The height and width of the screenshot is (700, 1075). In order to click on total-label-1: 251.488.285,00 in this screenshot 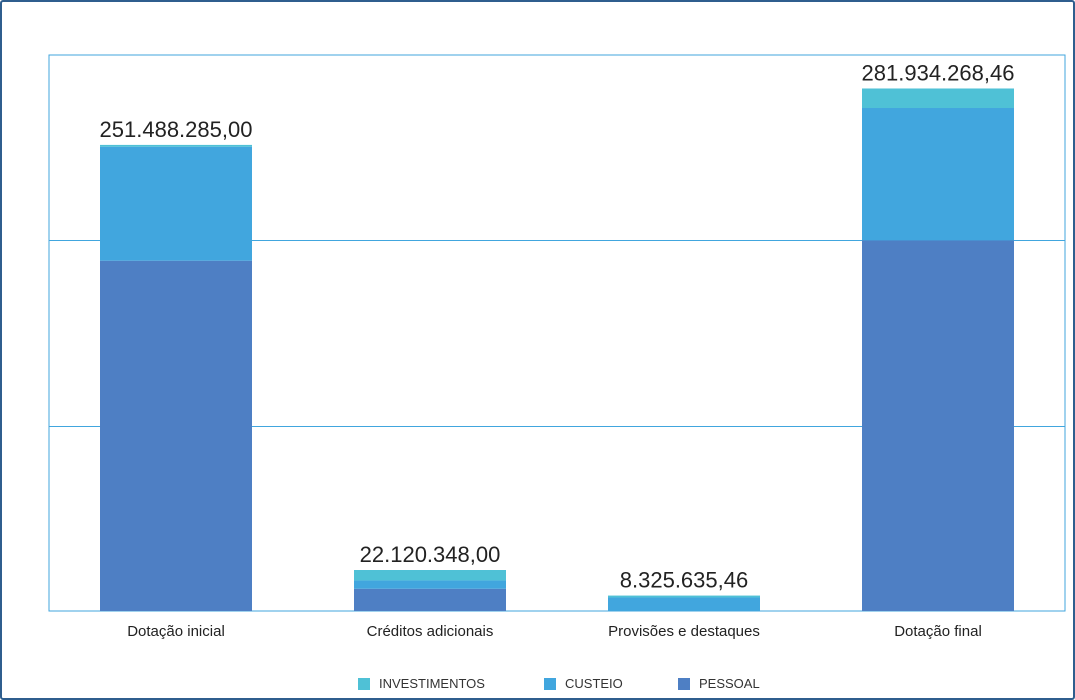, I will do `click(176, 129)`.